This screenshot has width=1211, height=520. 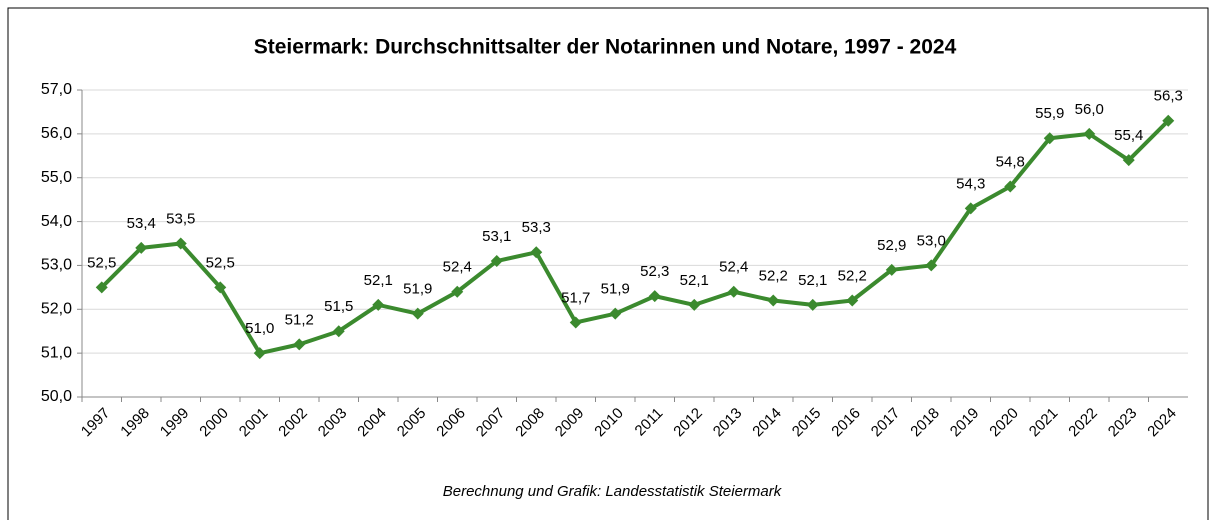 I want to click on y-tick-label: 53,0, so click(x=56, y=265).